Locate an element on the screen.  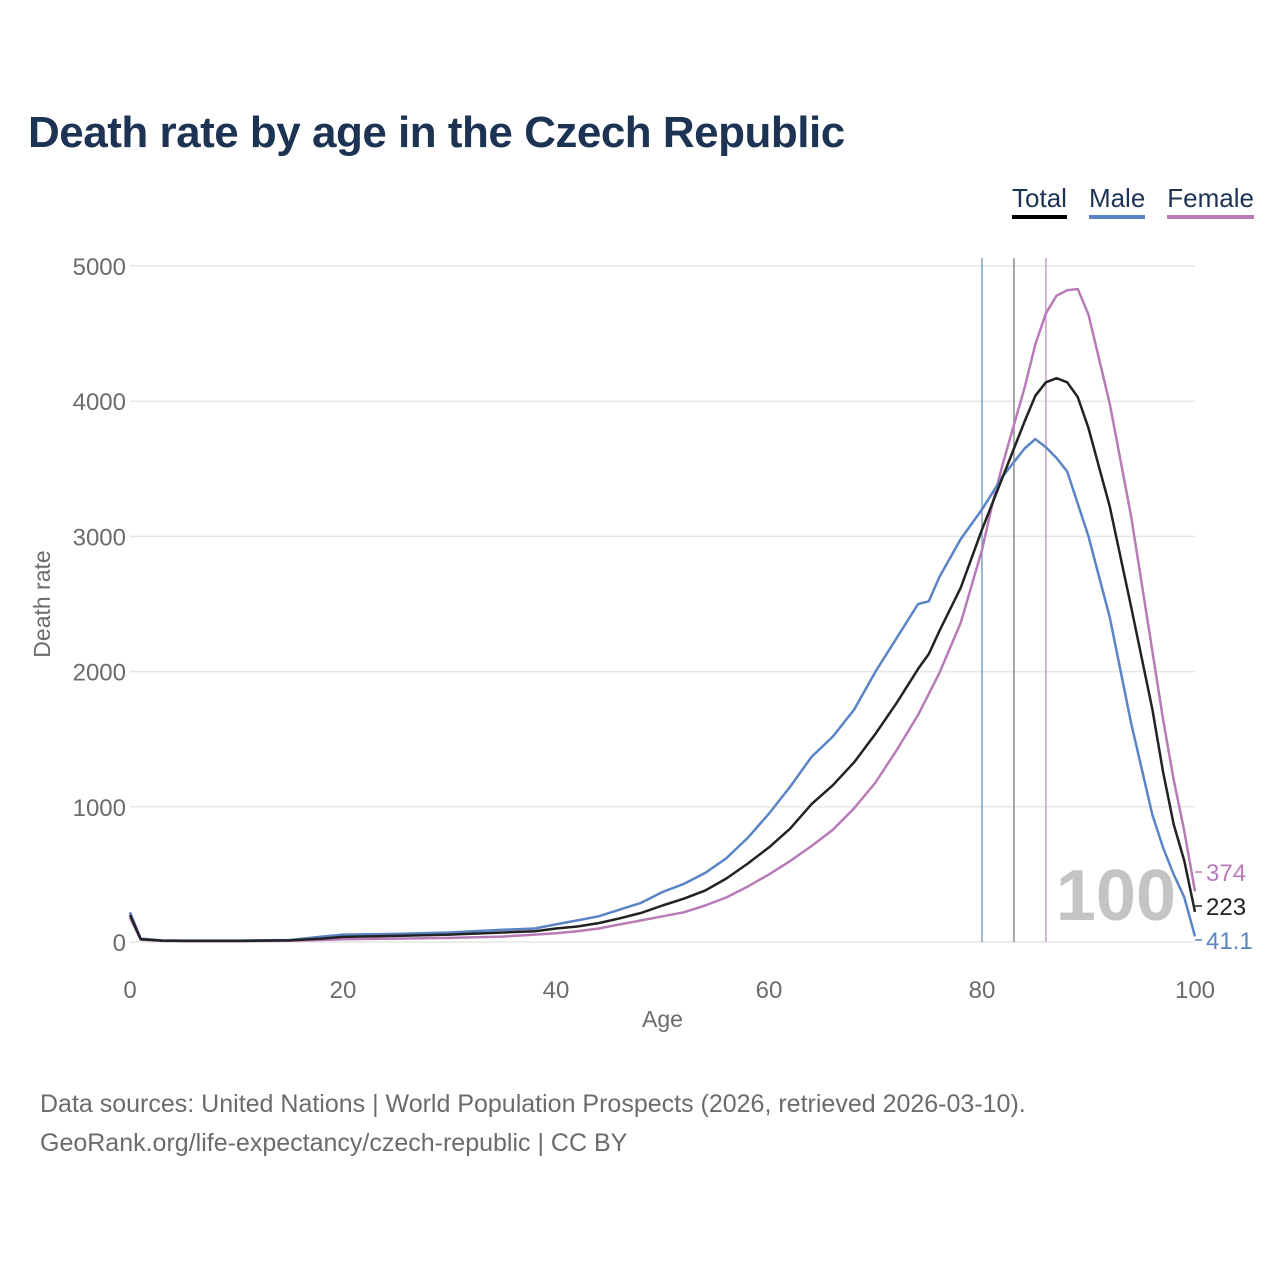
y-tick-label: 4000 is located at coordinates (99, 402).